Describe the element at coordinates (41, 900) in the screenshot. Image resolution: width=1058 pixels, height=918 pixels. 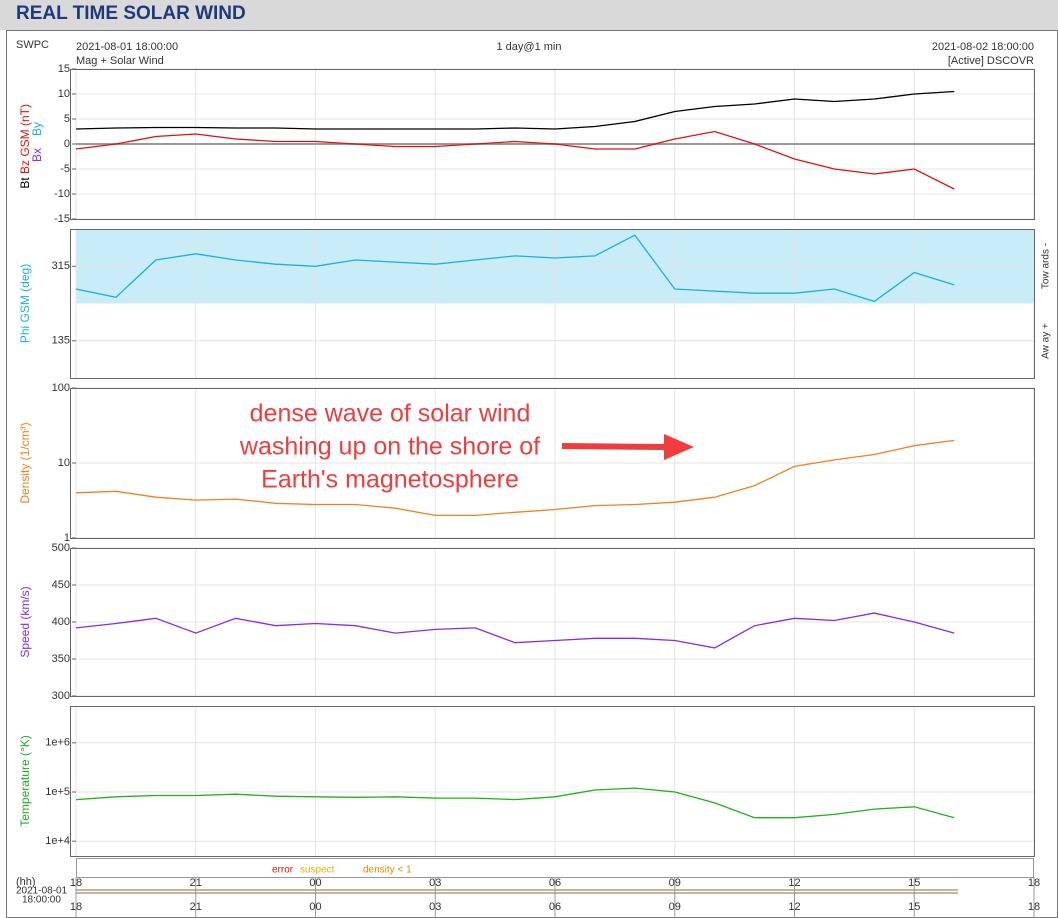
I see `start-clock: 18:00:00` at that location.